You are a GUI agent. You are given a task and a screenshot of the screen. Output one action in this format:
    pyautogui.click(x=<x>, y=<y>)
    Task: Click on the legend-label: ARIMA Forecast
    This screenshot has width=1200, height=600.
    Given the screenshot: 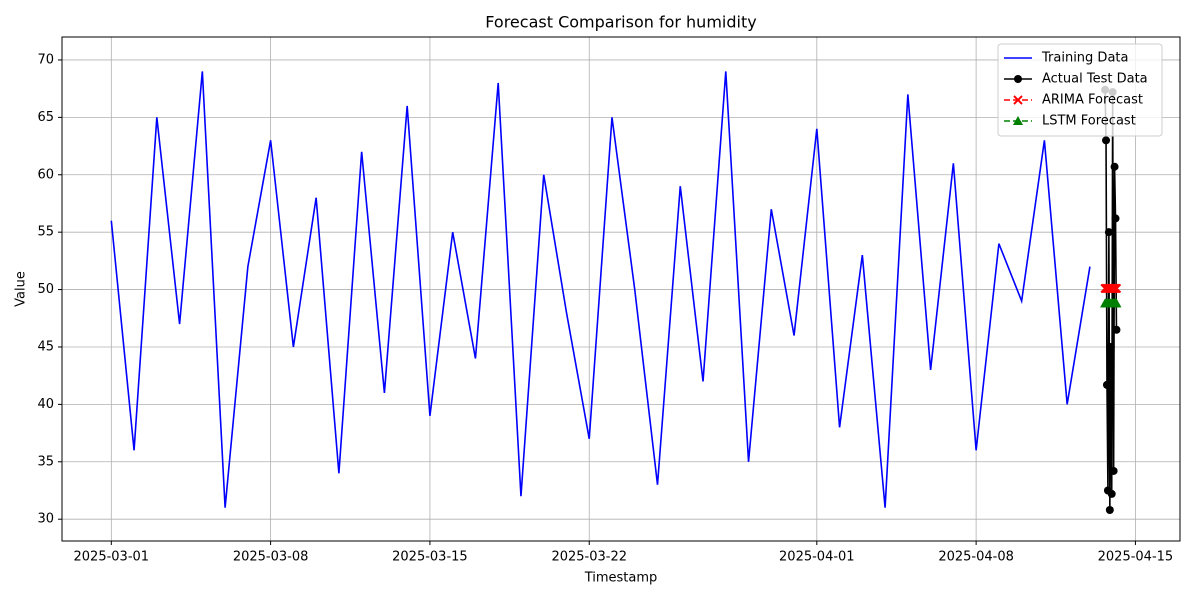 What is the action you would take?
    pyautogui.click(x=1092, y=100)
    